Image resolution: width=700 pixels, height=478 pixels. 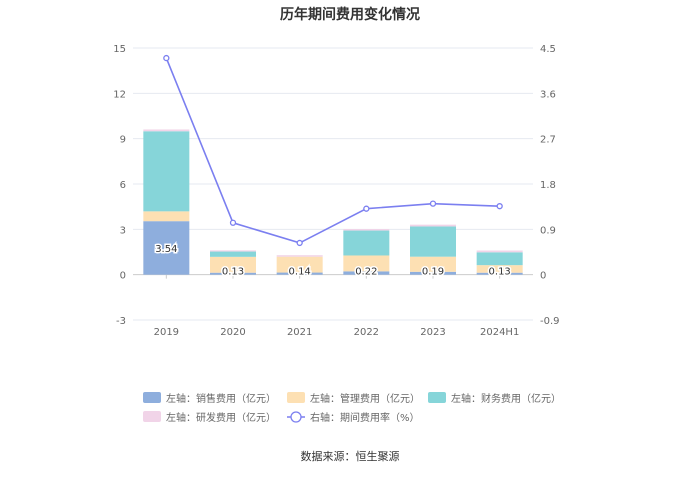 What do you see at coordinates (166, 332) in the screenshot?
I see `x-tick-label: 2019` at bounding box center [166, 332].